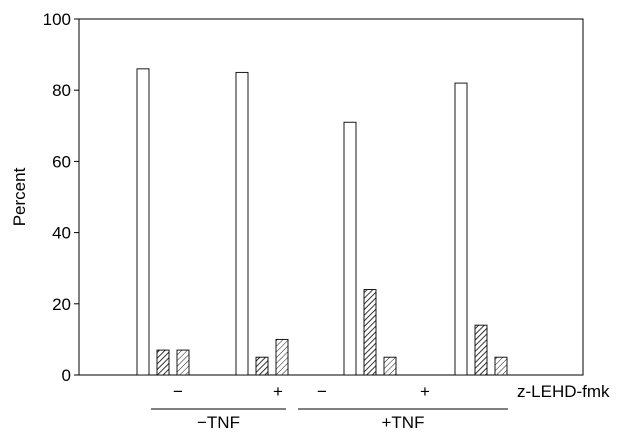  What do you see at coordinates (329, 420) in the screenshot?
I see `group-brackets: −TNF +TNF` at bounding box center [329, 420].